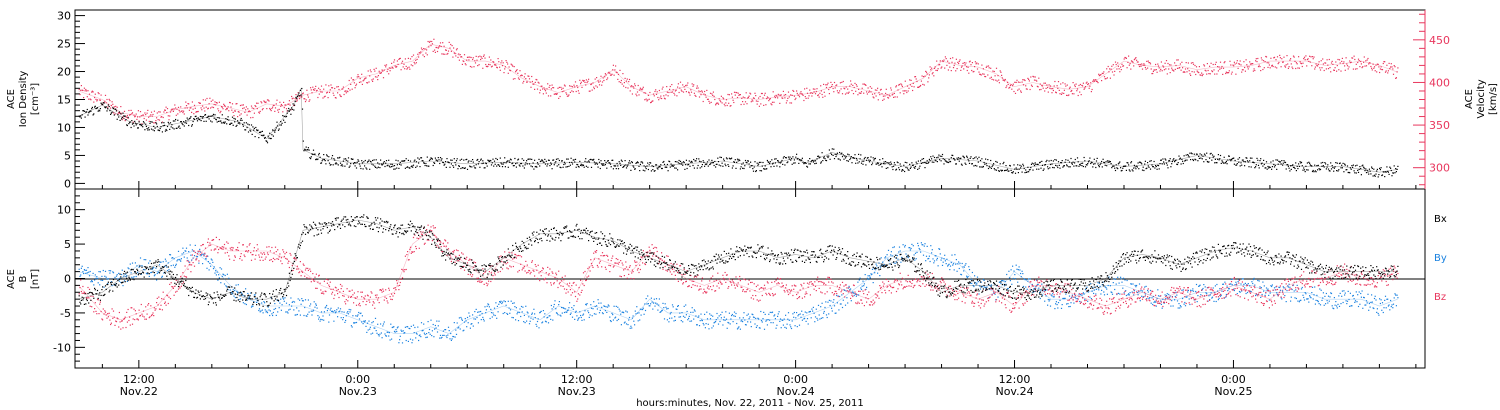 The height and width of the screenshot is (410, 1500). I want to click on x-tick-time-3: 0:00, so click(795, 379).